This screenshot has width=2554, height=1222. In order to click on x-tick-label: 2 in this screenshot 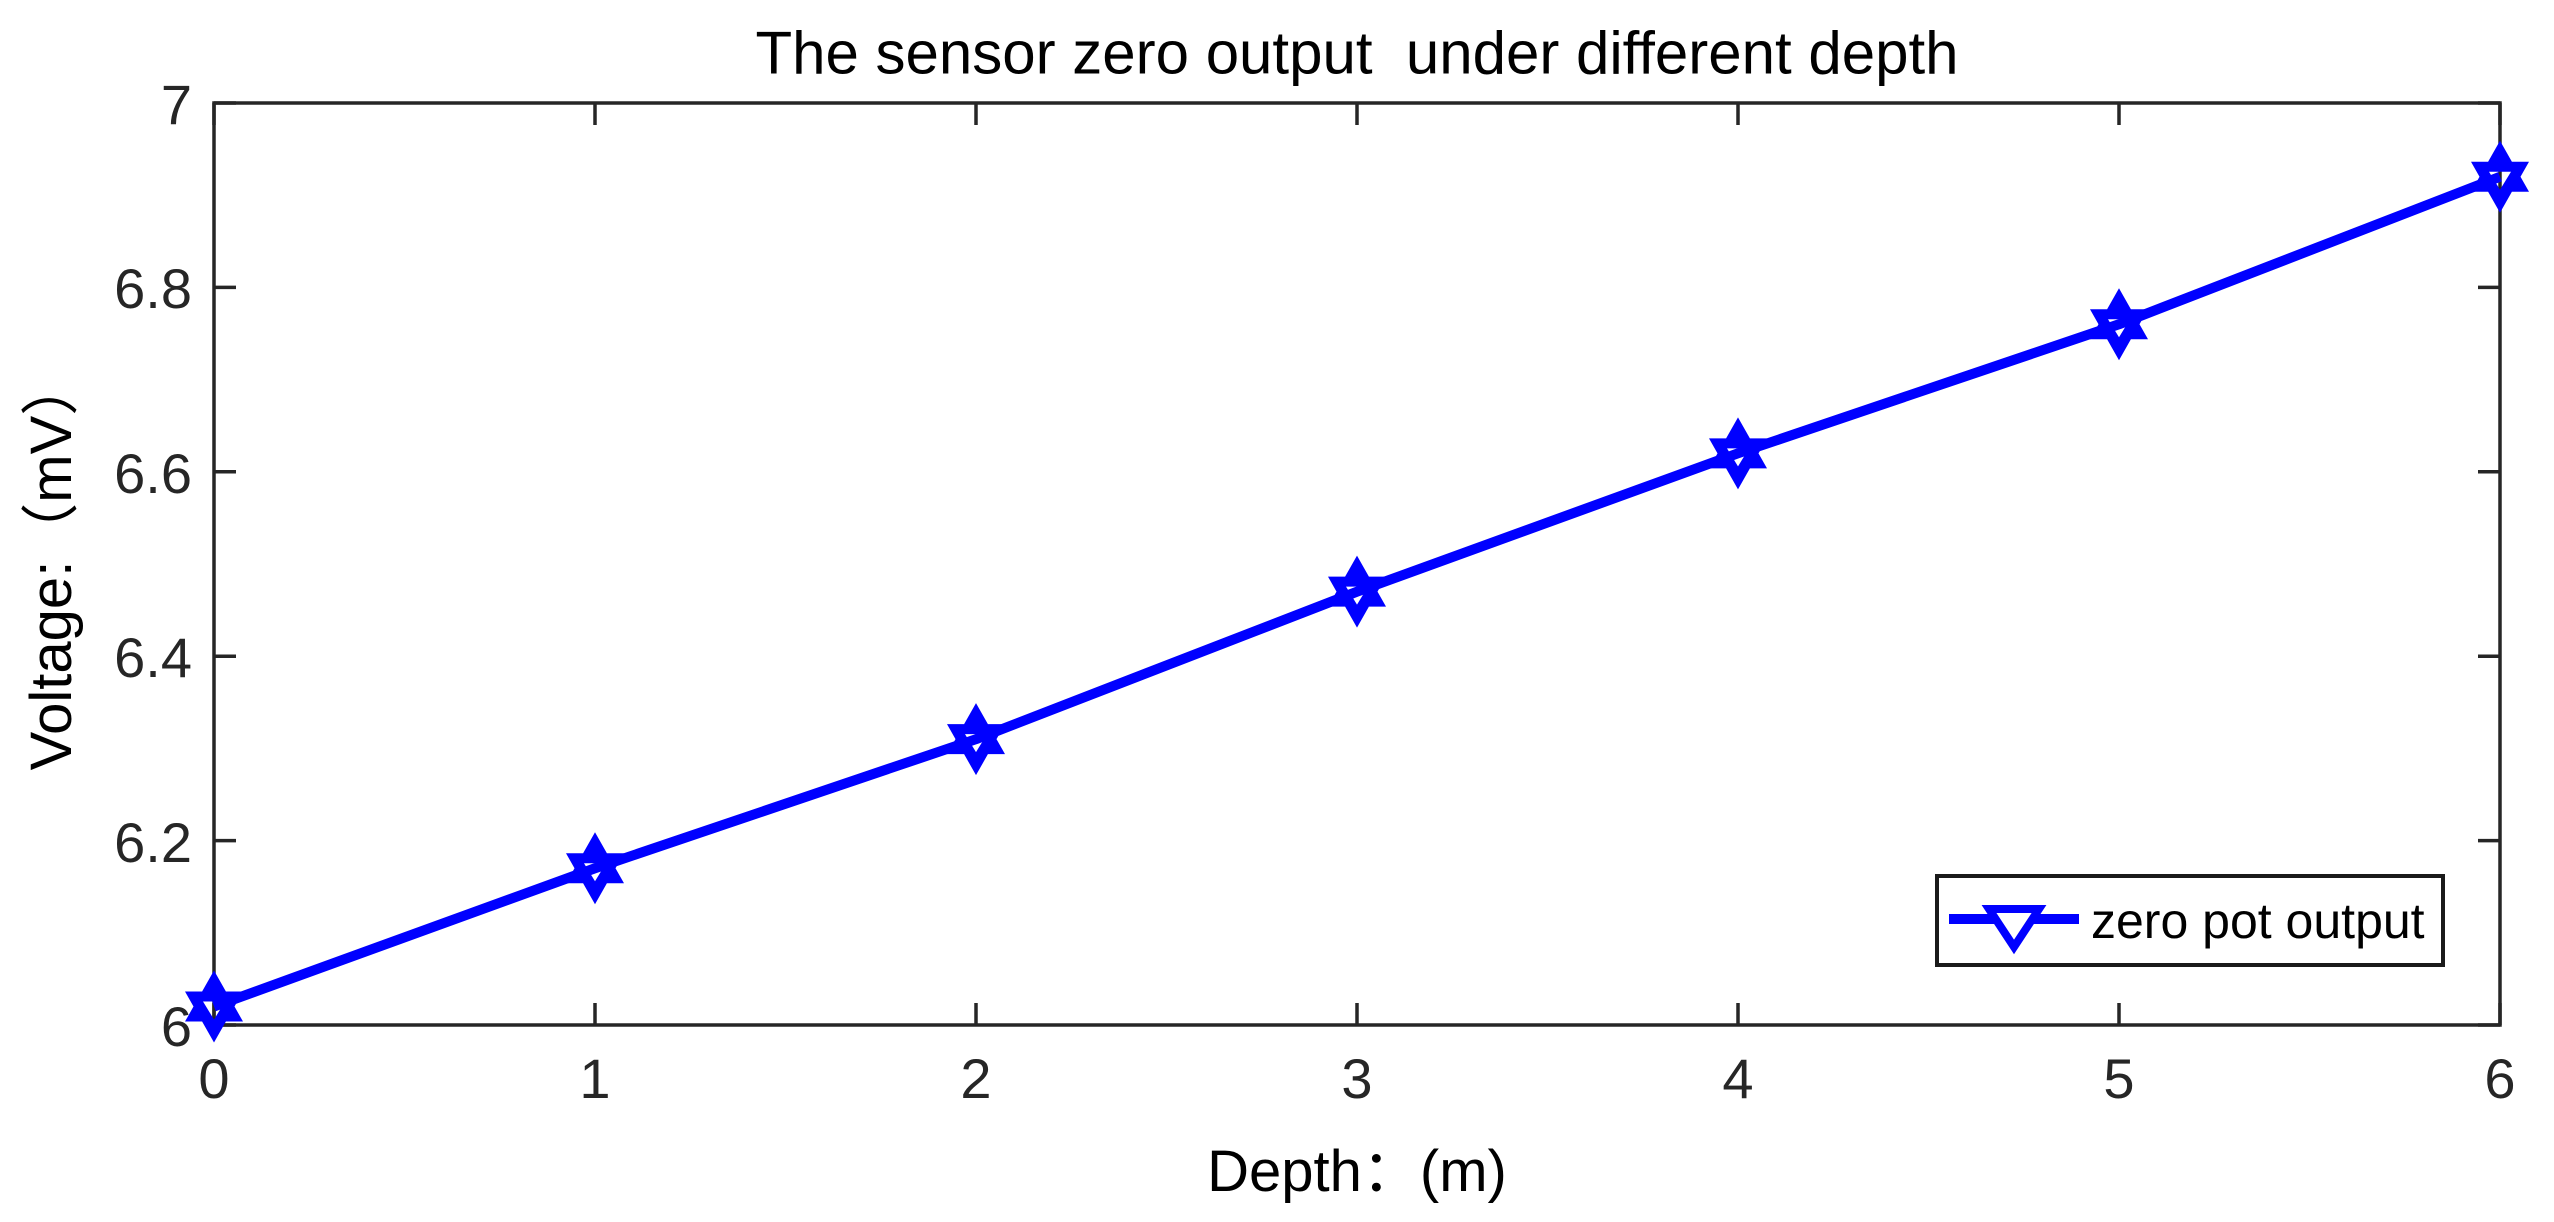, I will do `click(976, 1078)`.